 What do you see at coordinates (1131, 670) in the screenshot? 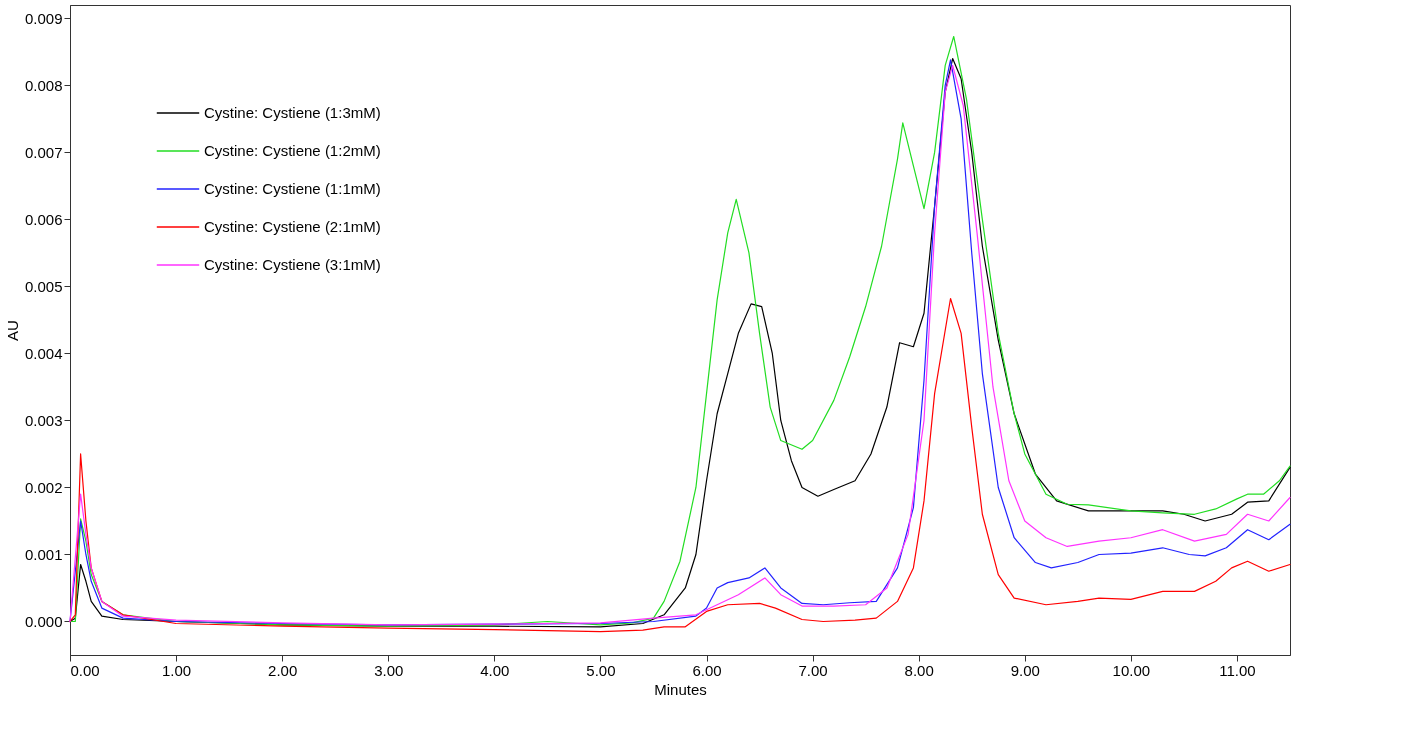
I see `x-tick-label: 10.00` at bounding box center [1131, 670].